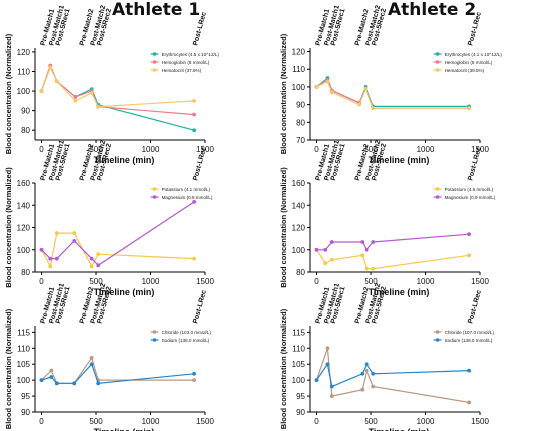  Describe the element at coordinates (469, 62) in the screenshot. I see `legend-label: Hemoglobin (8 mmol/L)` at that location.